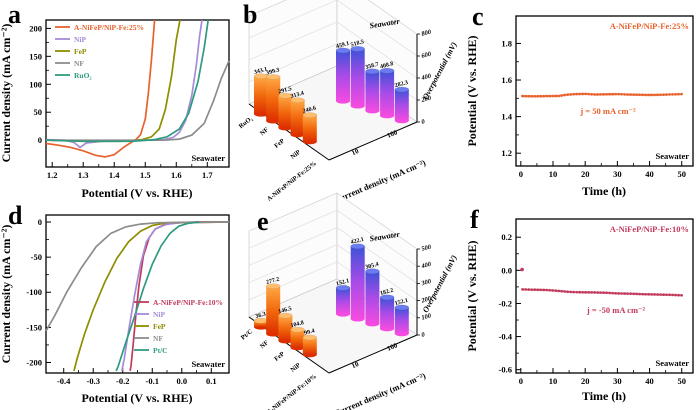  I want to click on svg-text: 10, so click(553, 174).